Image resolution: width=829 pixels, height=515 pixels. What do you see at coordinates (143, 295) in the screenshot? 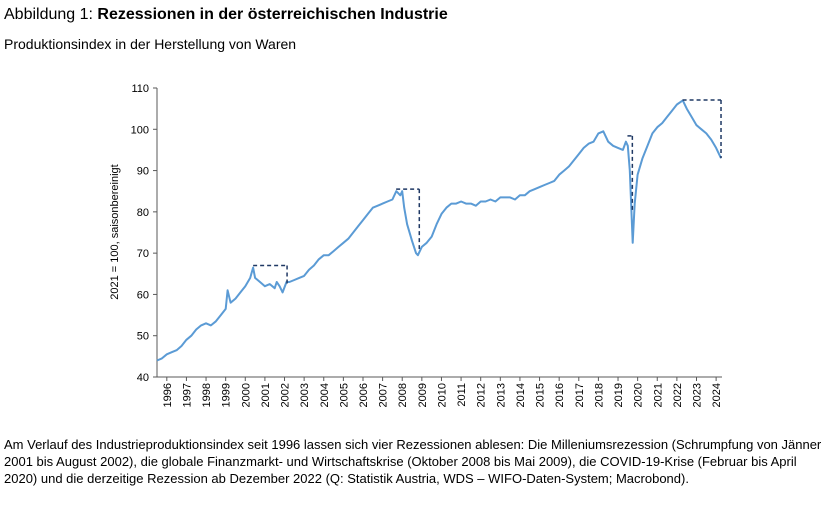
I see `y-tick-label: 60` at bounding box center [143, 295].